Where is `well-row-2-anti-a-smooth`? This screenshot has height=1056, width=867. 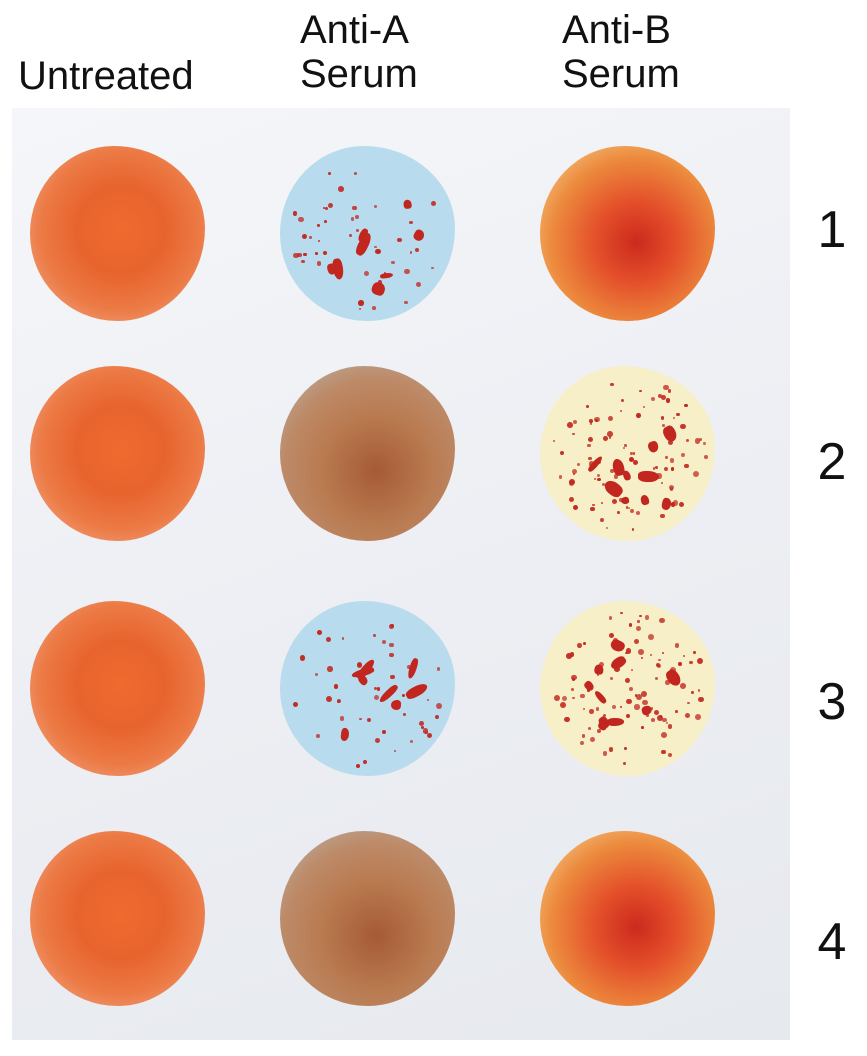 well-row-2-anti-a-smooth is located at coordinates (367, 453).